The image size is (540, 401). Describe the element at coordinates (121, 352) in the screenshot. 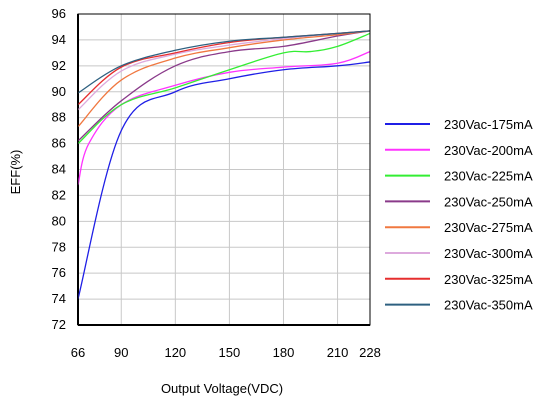

I see `x-tick-label: 90` at that location.